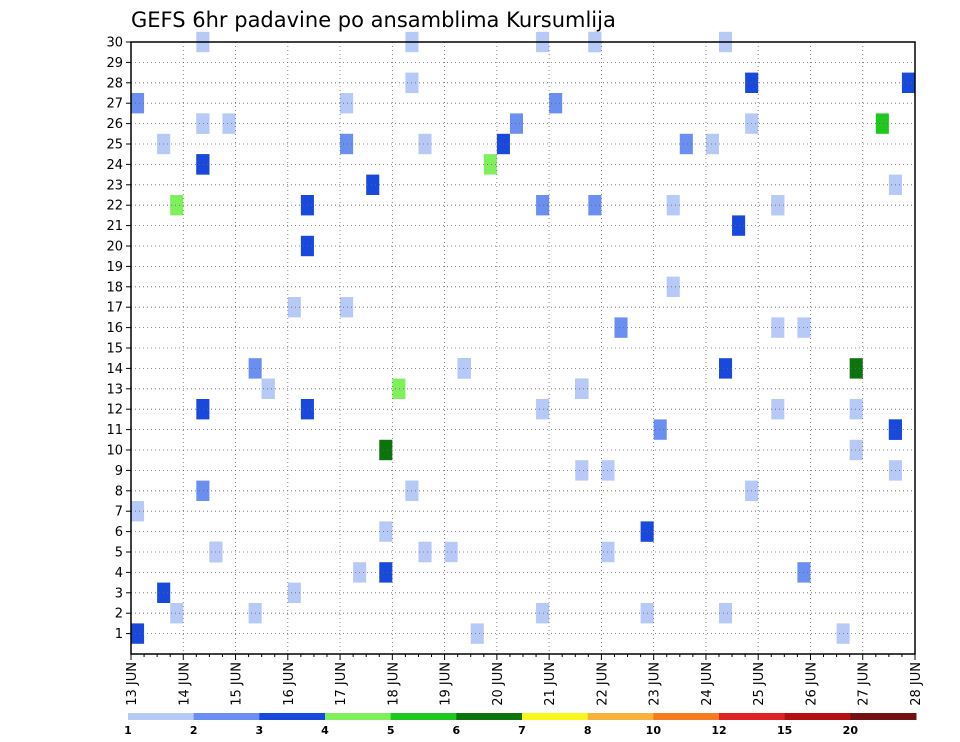  Describe the element at coordinates (114, 83) in the screenshot. I see `y-tick-label: 28` at that location.